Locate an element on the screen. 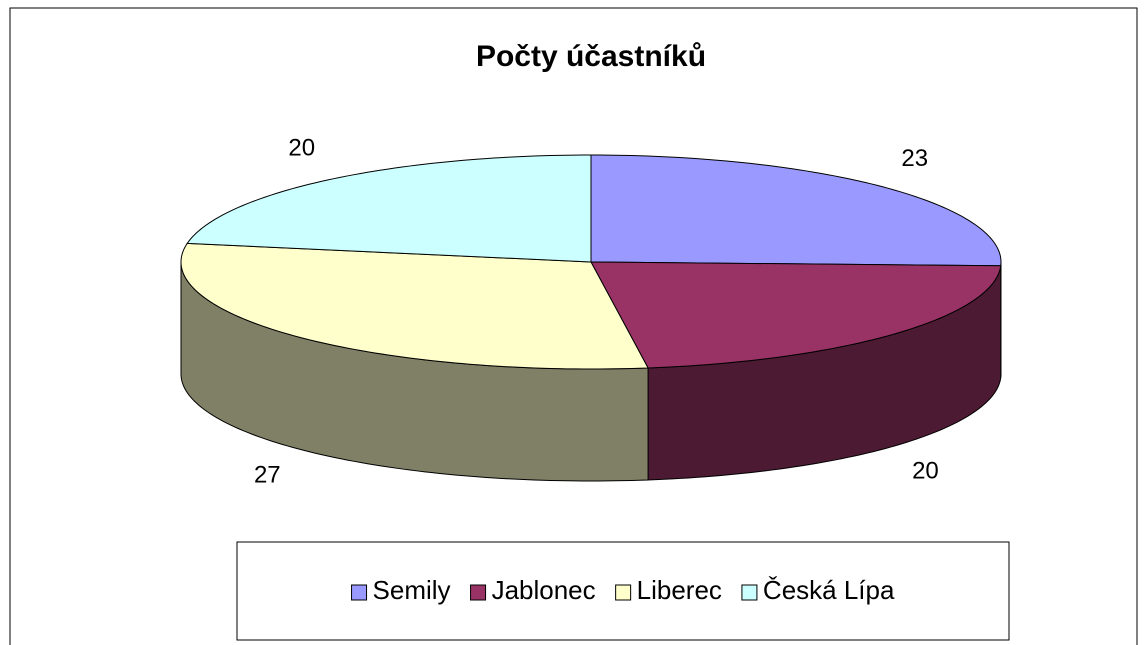 This screenshot has width=1147, height=645. legend-label: Semily is located at coordinates (412, 590).